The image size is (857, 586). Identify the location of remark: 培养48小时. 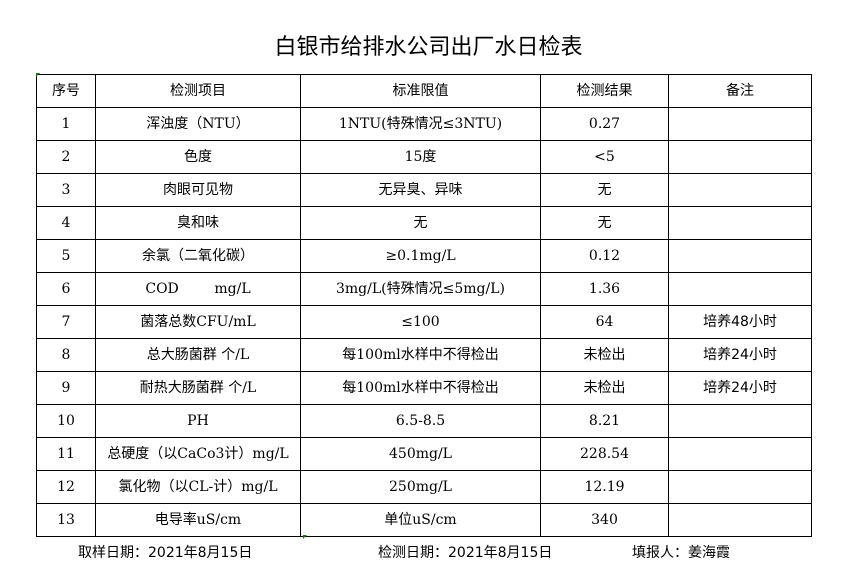
(740, 322).